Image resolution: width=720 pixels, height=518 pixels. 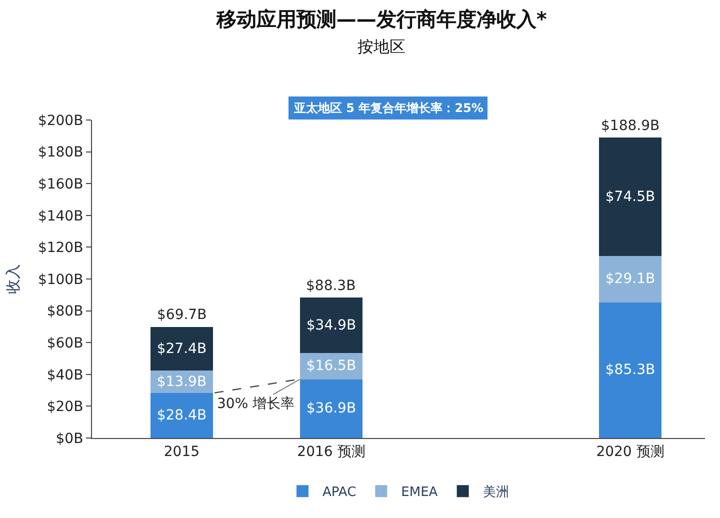 What do you see at coordinates (182, 452) in the screenshot?
I see `x-tick-label: 2015` at bounding box center [182, 452].